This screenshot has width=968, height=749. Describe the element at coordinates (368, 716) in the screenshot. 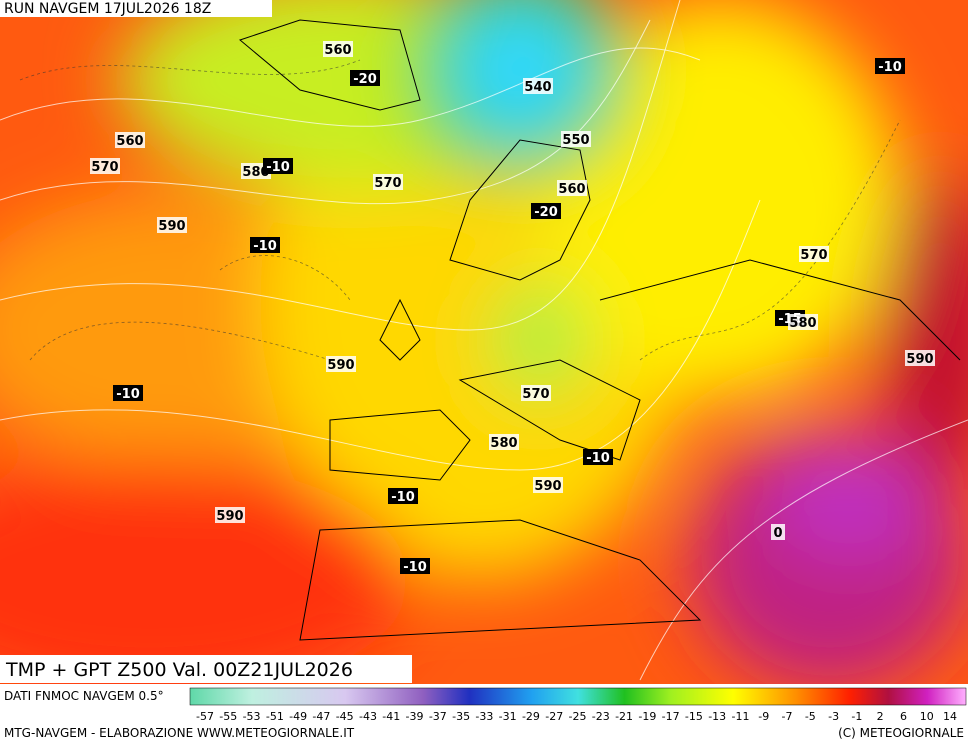

I see `colorbar-label: -43` at that location.